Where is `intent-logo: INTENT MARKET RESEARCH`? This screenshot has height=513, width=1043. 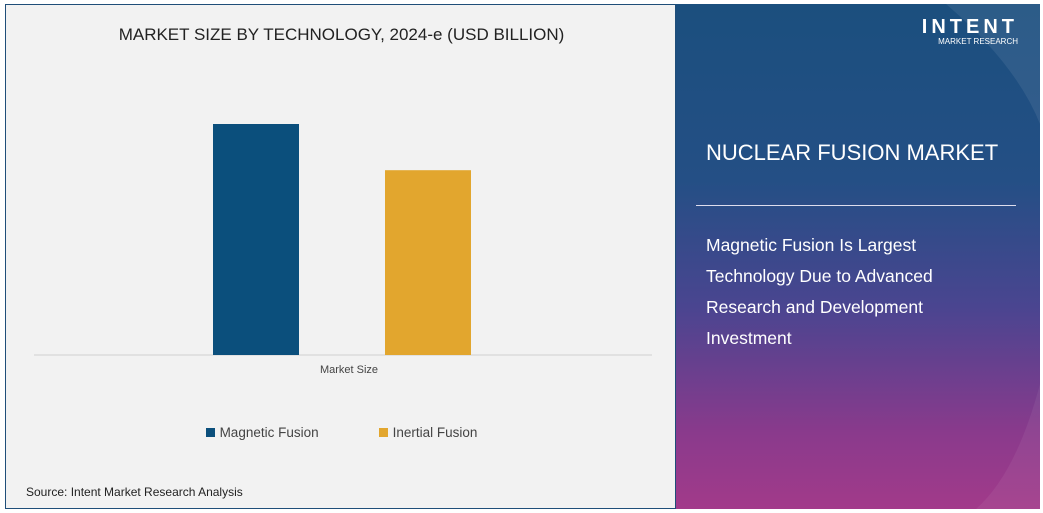 intent-logo: INTENT MARKET RESEARCH is located at coordinates (969, 31).